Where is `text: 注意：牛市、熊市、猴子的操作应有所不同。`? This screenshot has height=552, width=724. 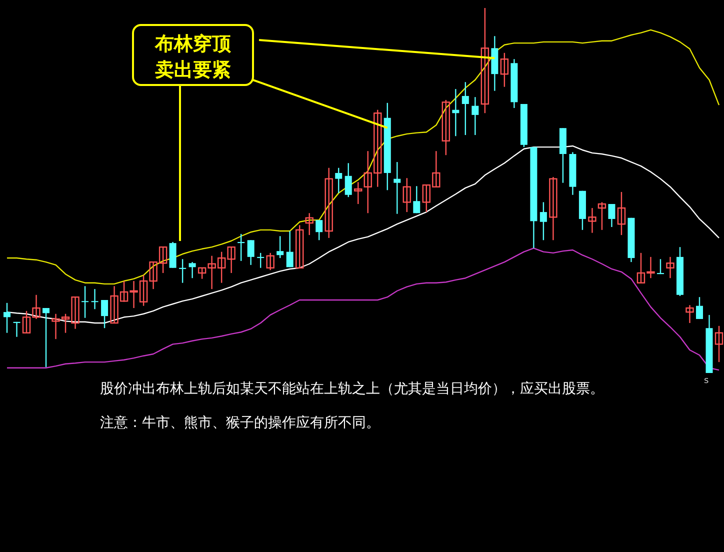
text: 注意：牛市、熊市、猴子的操作应有所不同。 is located at coordinates (240, 423).